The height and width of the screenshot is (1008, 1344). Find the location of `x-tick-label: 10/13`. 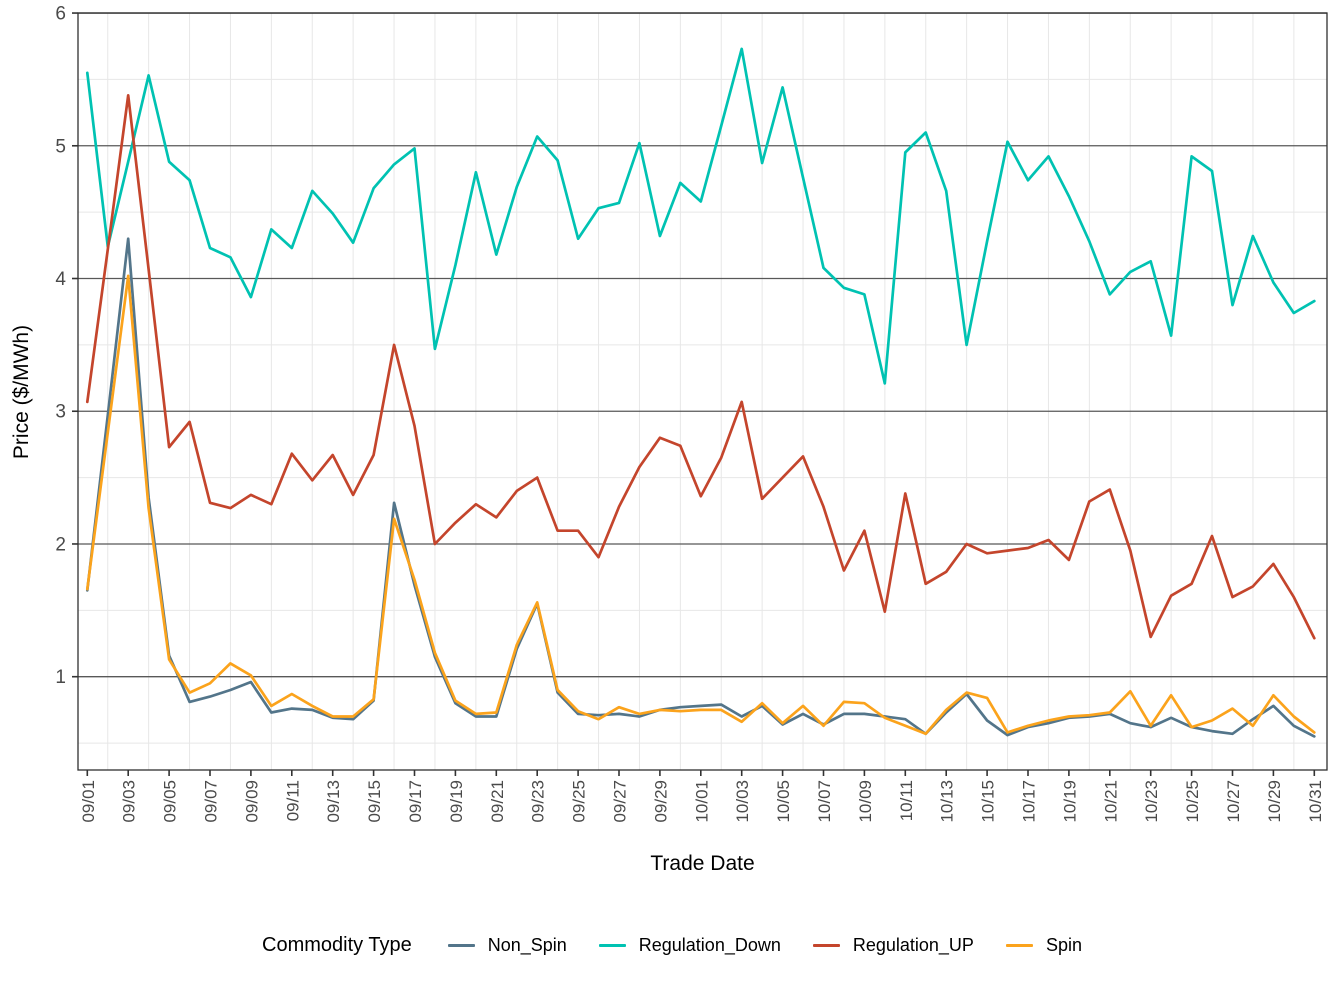

x-tick-label: 10/13 is located at coordinates (947, 801).